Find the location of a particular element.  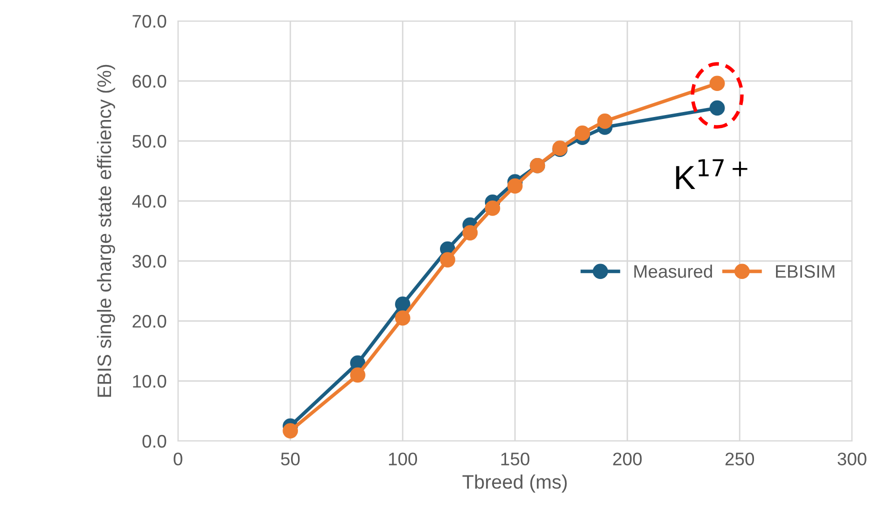

x-axis-title: Tbreed (ms) is located at coordinates (514, 483).